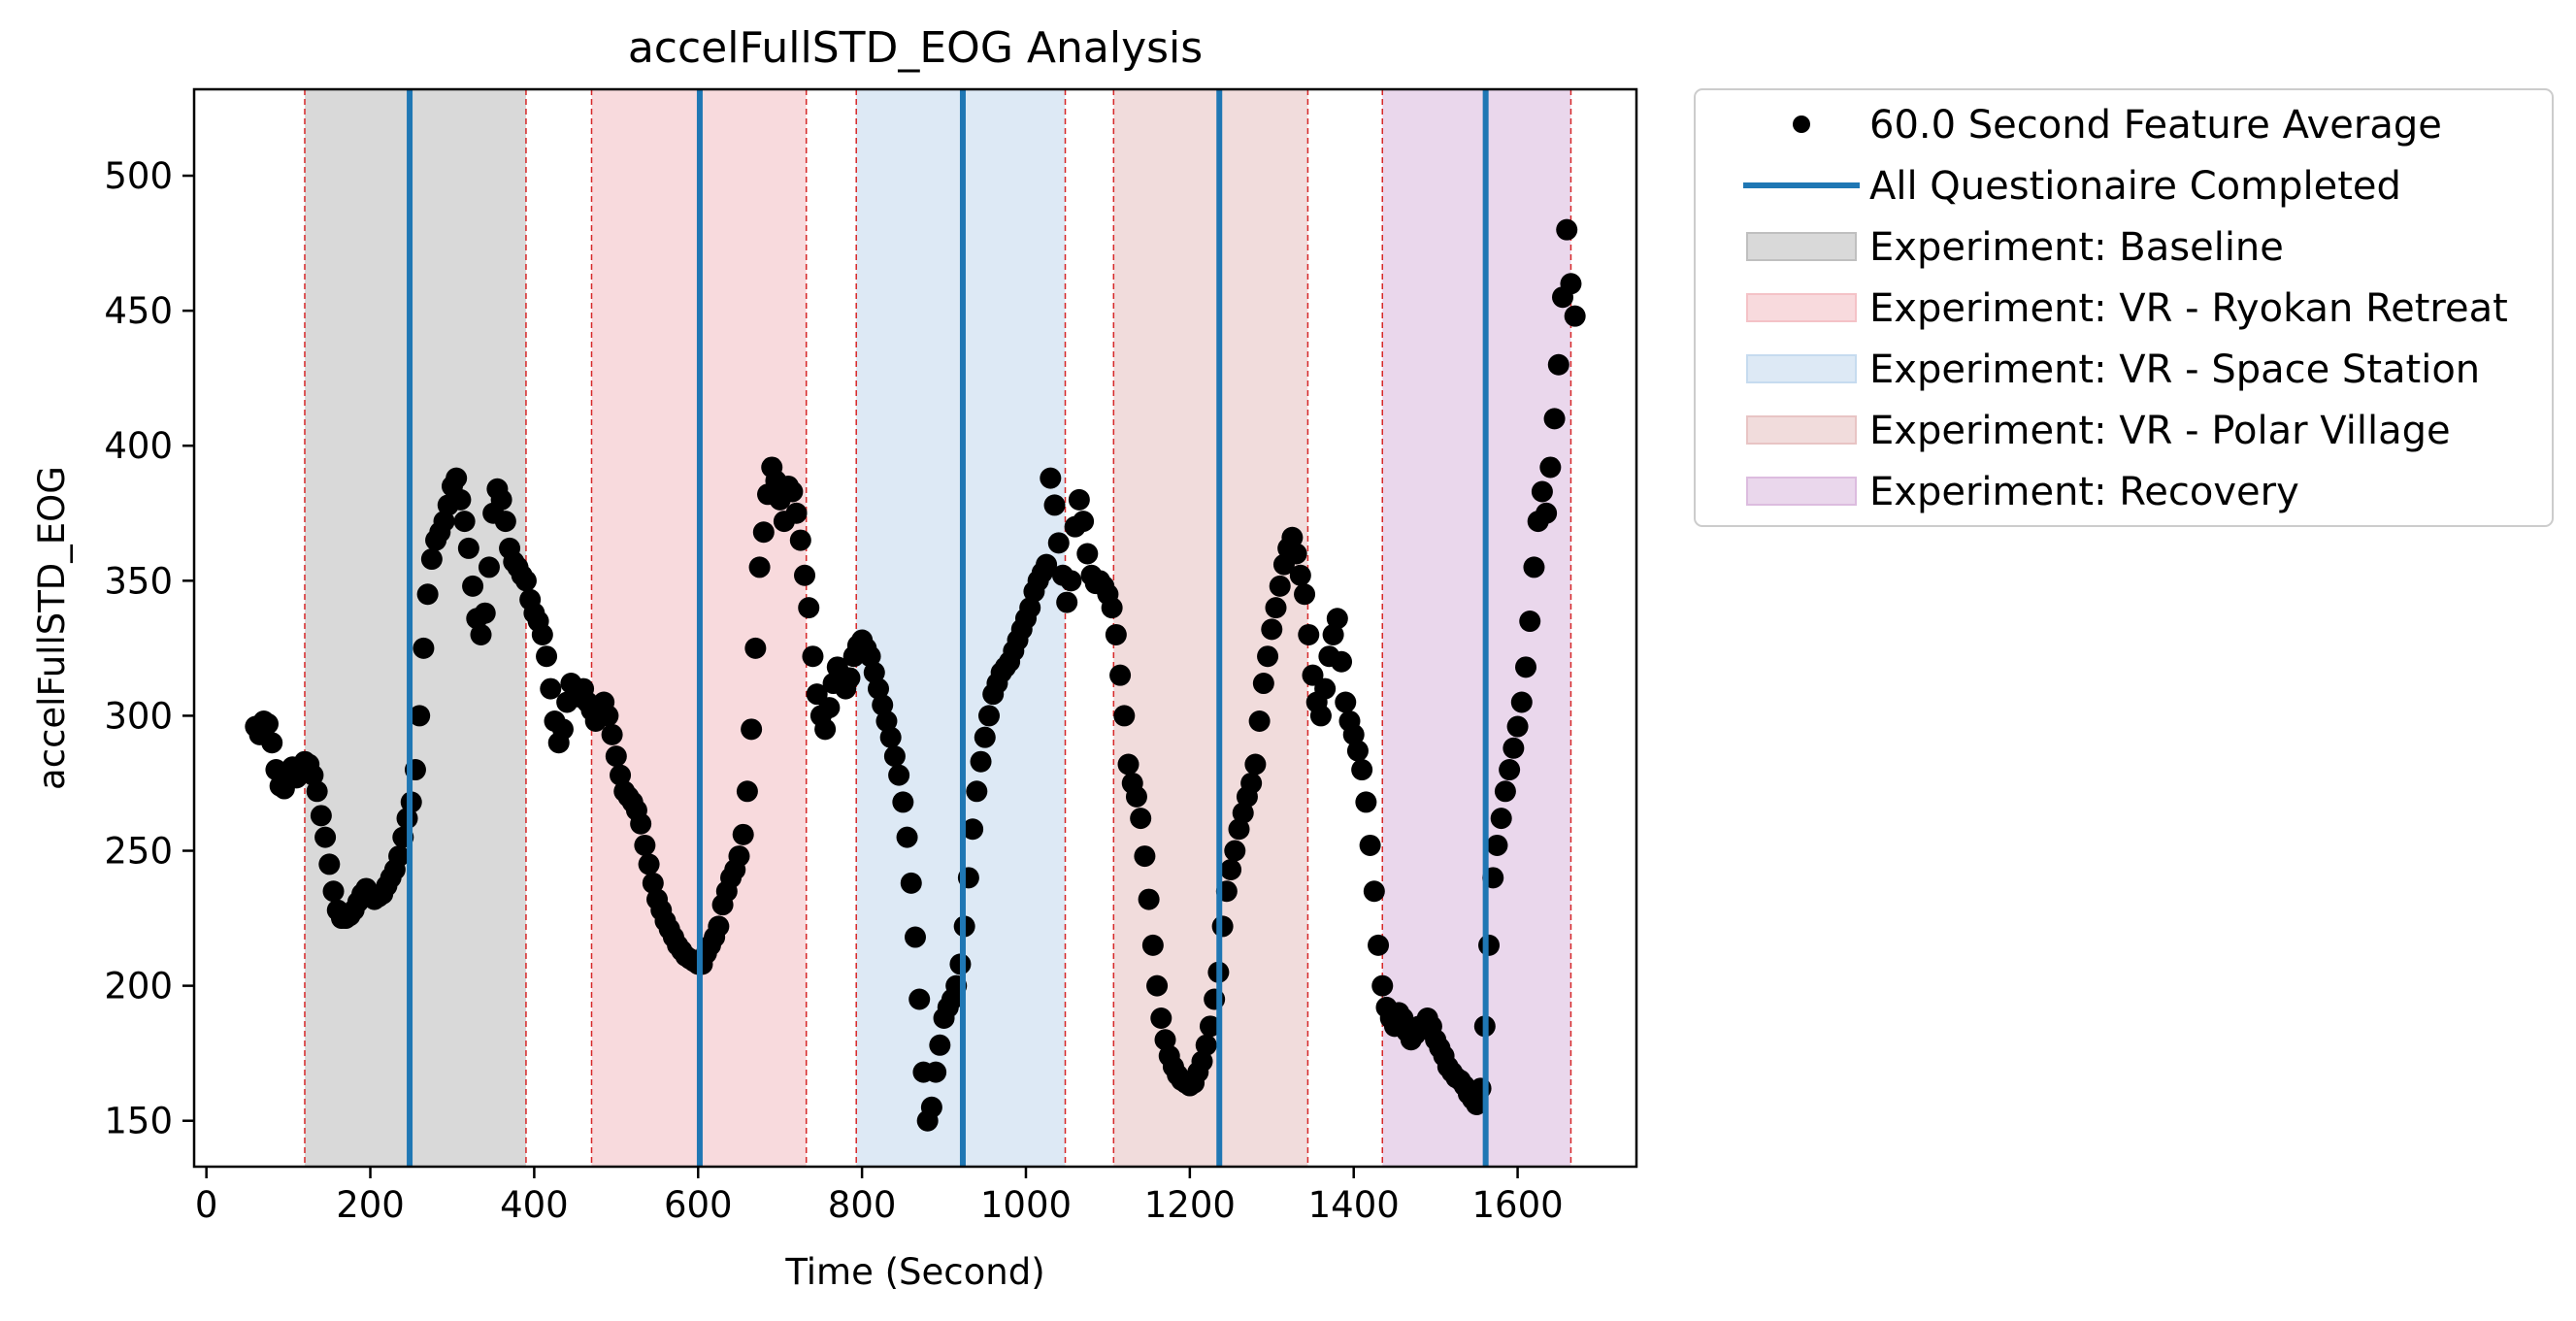 The image size is (2576, 1321). Describe the element at coordinates (1354, 1205) in the screenshot. I see `x-tick-label: 1400` at that location.